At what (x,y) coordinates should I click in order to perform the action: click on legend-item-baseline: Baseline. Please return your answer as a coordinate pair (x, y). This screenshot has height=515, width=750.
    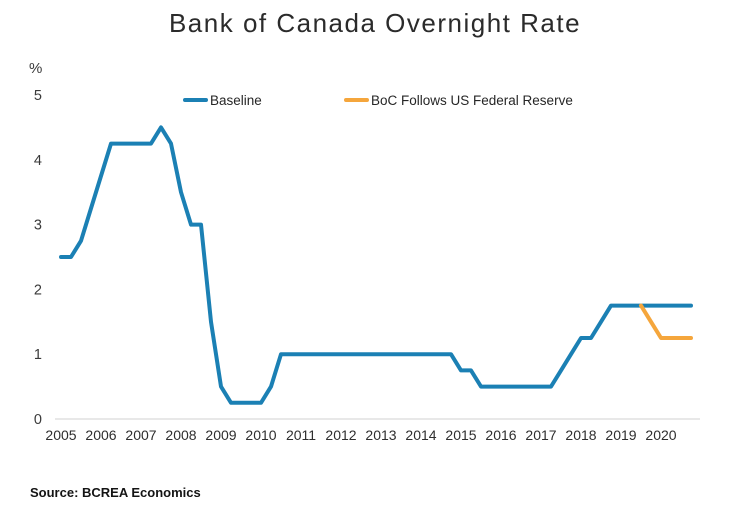
    Looking at the image, I should click on (222, 100).